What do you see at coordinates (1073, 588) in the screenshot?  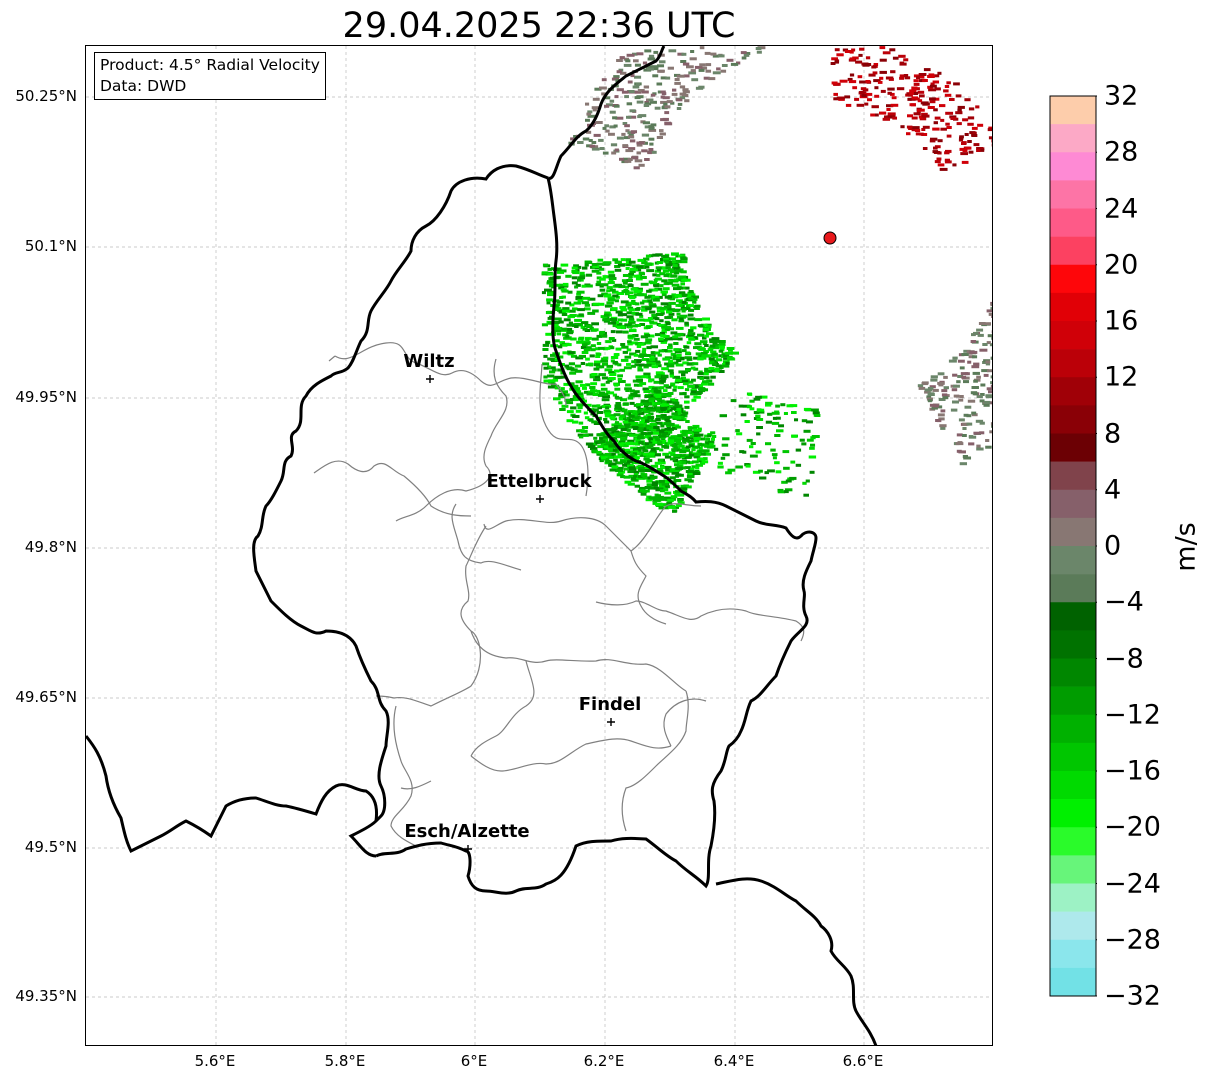 I see `colorbar-segment` at bounding box center [1073, 588].